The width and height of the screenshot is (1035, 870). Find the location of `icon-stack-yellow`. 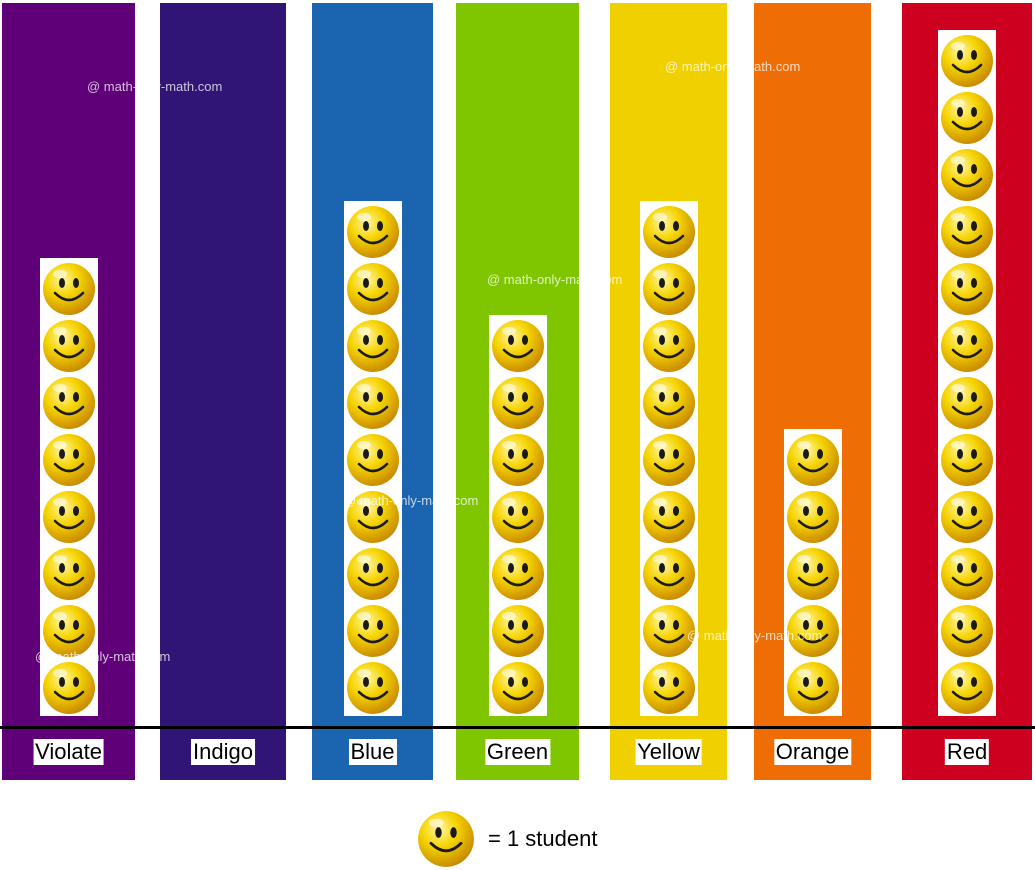

icon-stack-yellow is located at coordinates (669, 458).